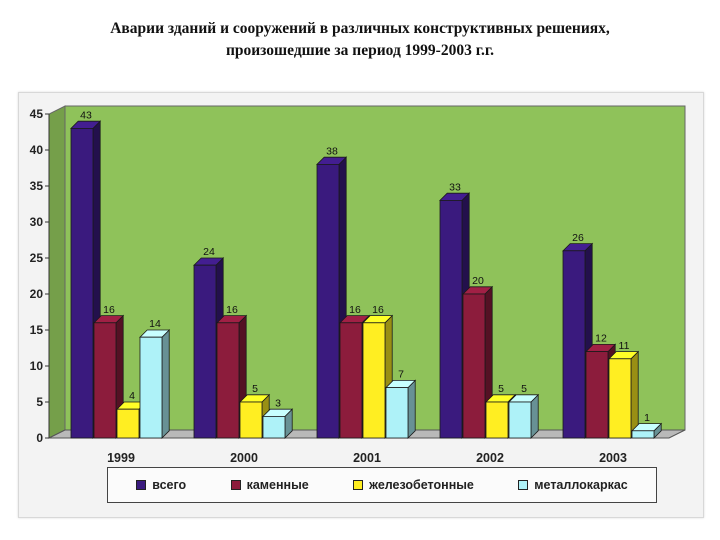  I want to click on bar-каменные-1999, so click(105, 380).